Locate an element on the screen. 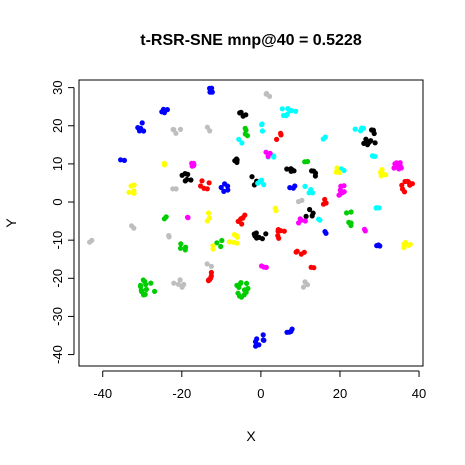 The height and width of the screenshot is (465, 465). y-tick-label: 0 is located at coordinates (57, 201).